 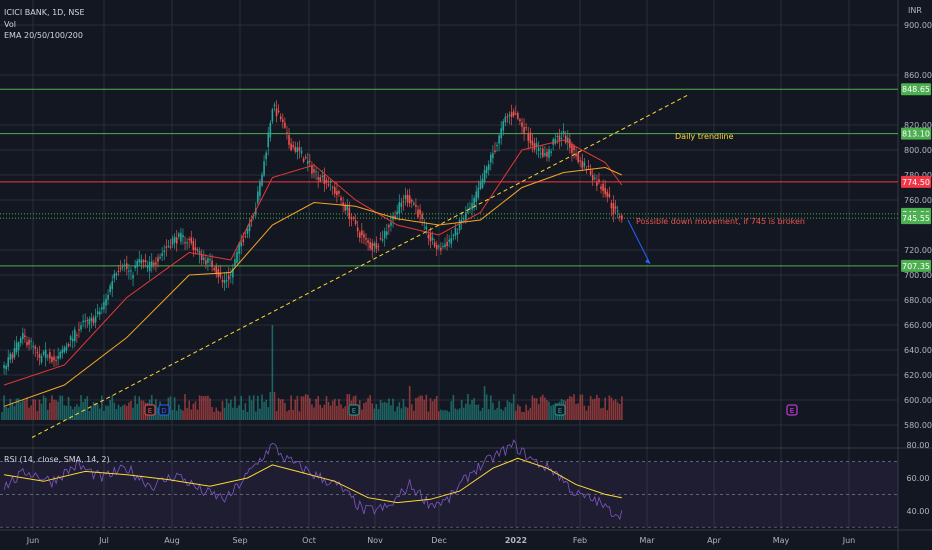 What do you see at coordinates (10, 24) in the screenshot?
I see `volume-legend: Vol` at bounding box center [10, 24].